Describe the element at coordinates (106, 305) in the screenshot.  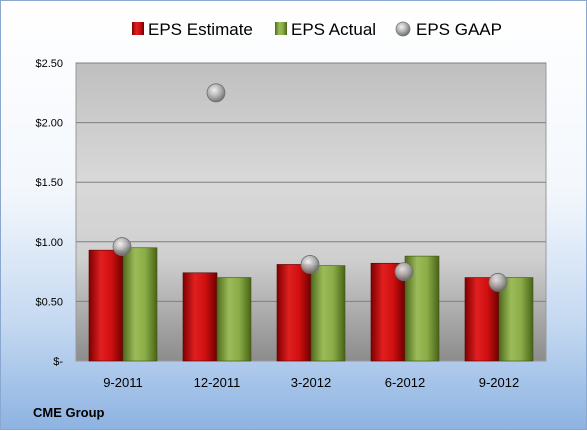
I see `bar-eps-estimate-9-2011` at that location.